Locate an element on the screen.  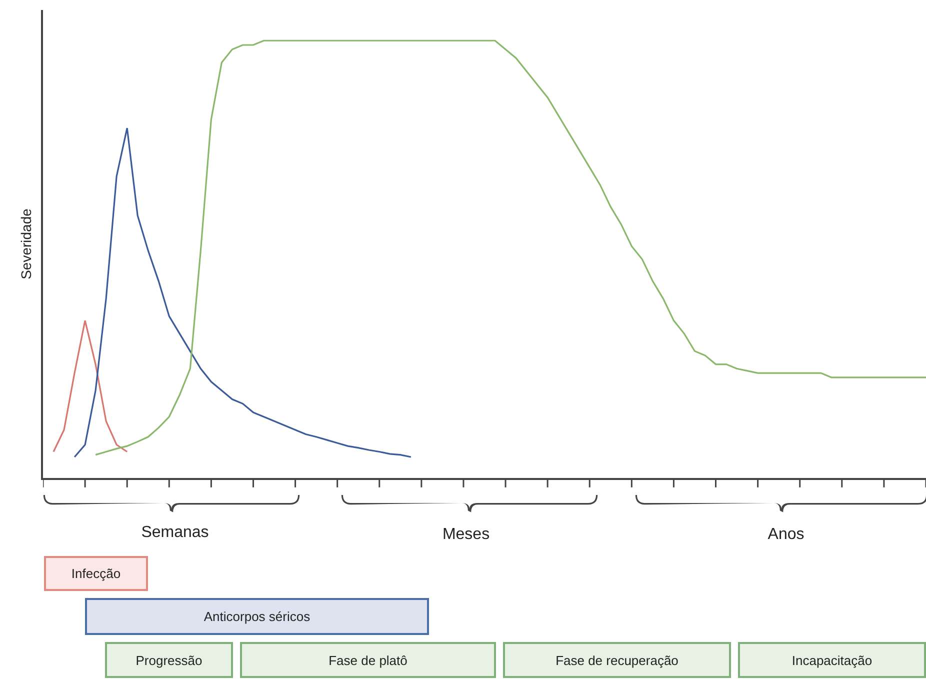
y-axis-title: Severidade is located at coordinates (26, 244).